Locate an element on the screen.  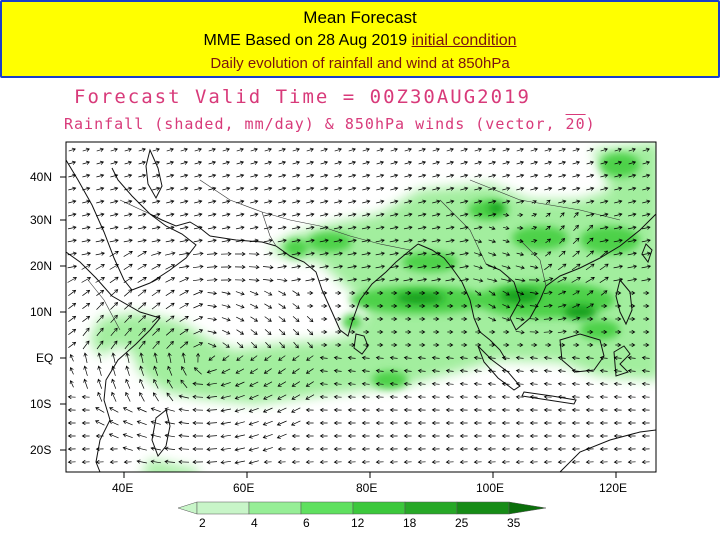
initial-condition-link: initial condition is located at coordinates (464, 40).